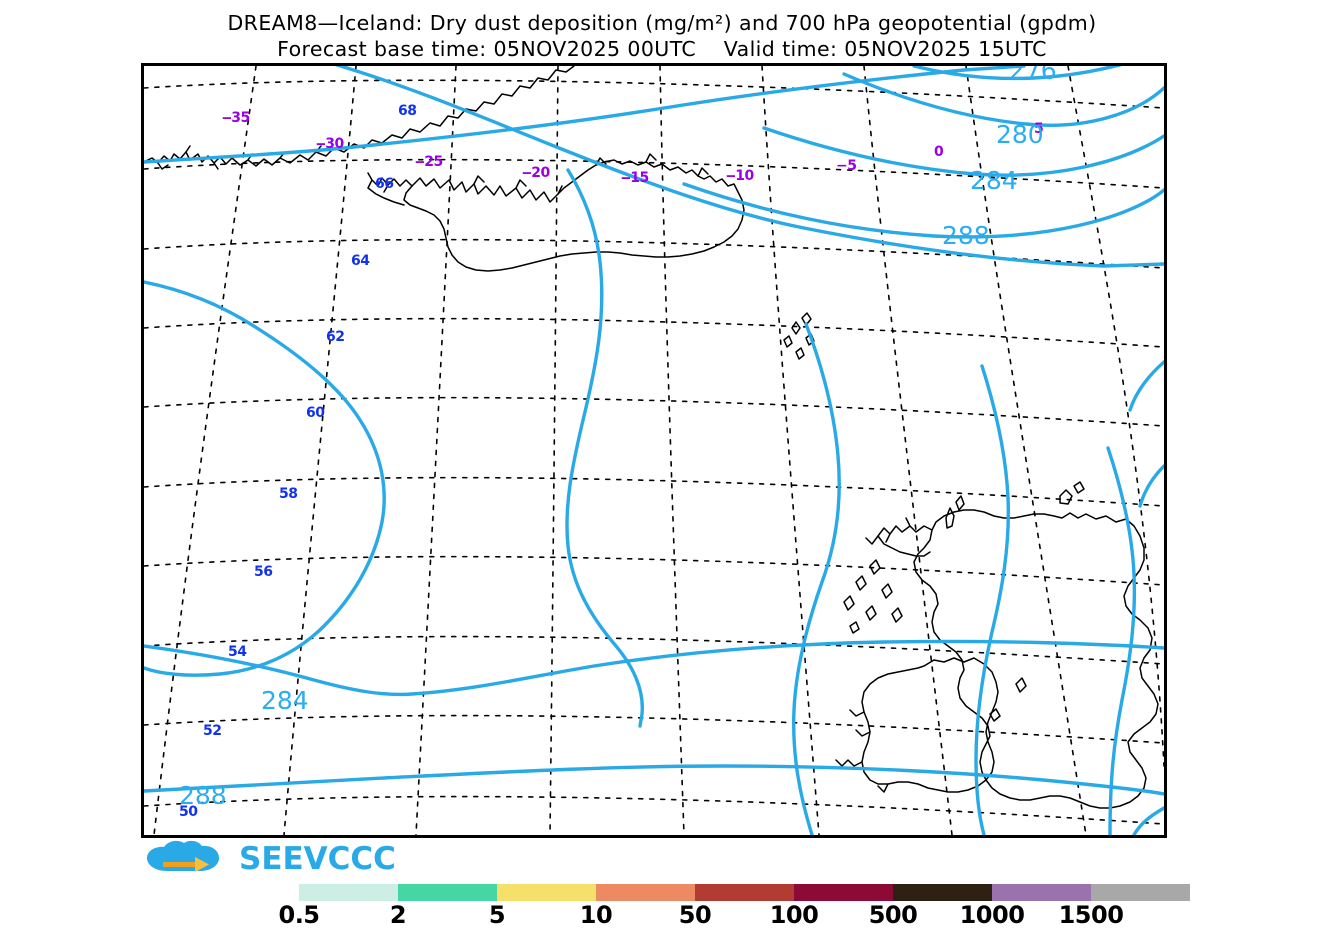  I want to click on coastline-hebrides, so click(873, 596).